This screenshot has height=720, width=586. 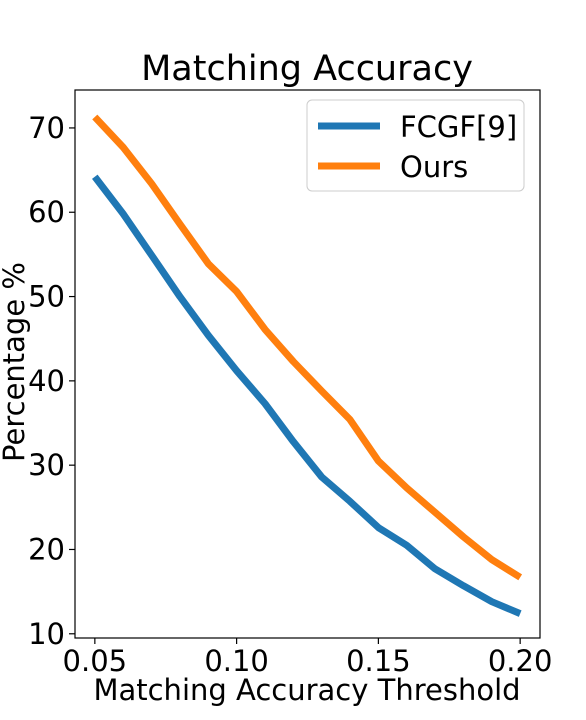 What do you see at coordinates (46, 465) in the screenshot?
I see `y-tick-label: 30` at bounding box center [46, 465].